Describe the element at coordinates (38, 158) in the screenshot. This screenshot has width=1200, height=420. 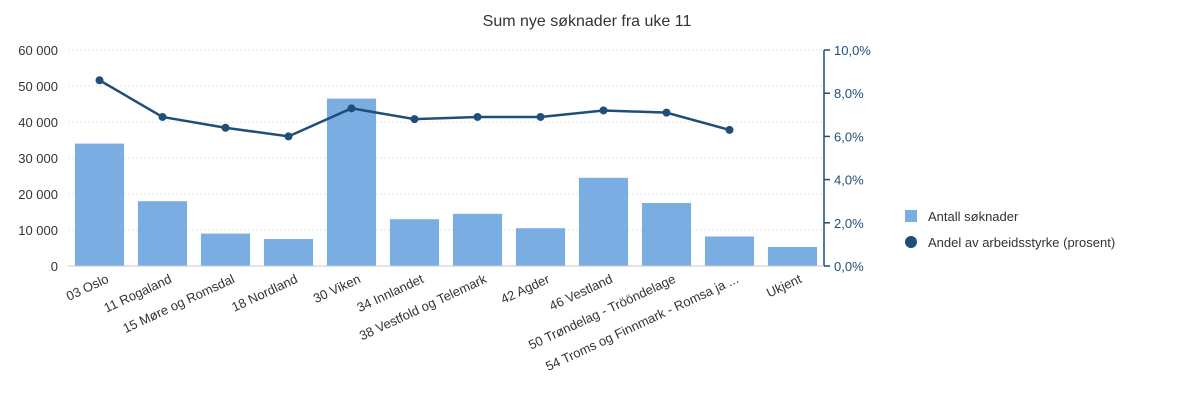
I see `y-left-tick-label: 30 000` at that location.